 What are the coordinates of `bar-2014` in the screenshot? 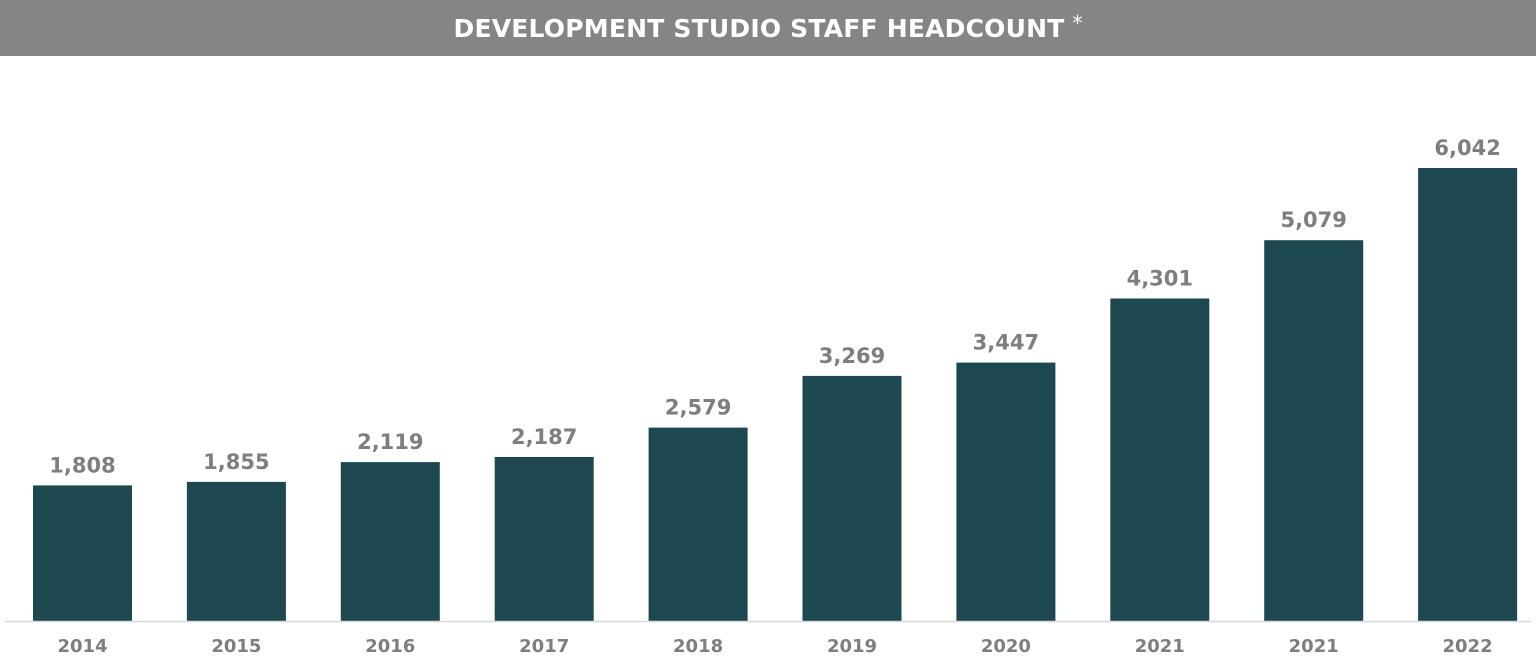 It's located at (82, 553).